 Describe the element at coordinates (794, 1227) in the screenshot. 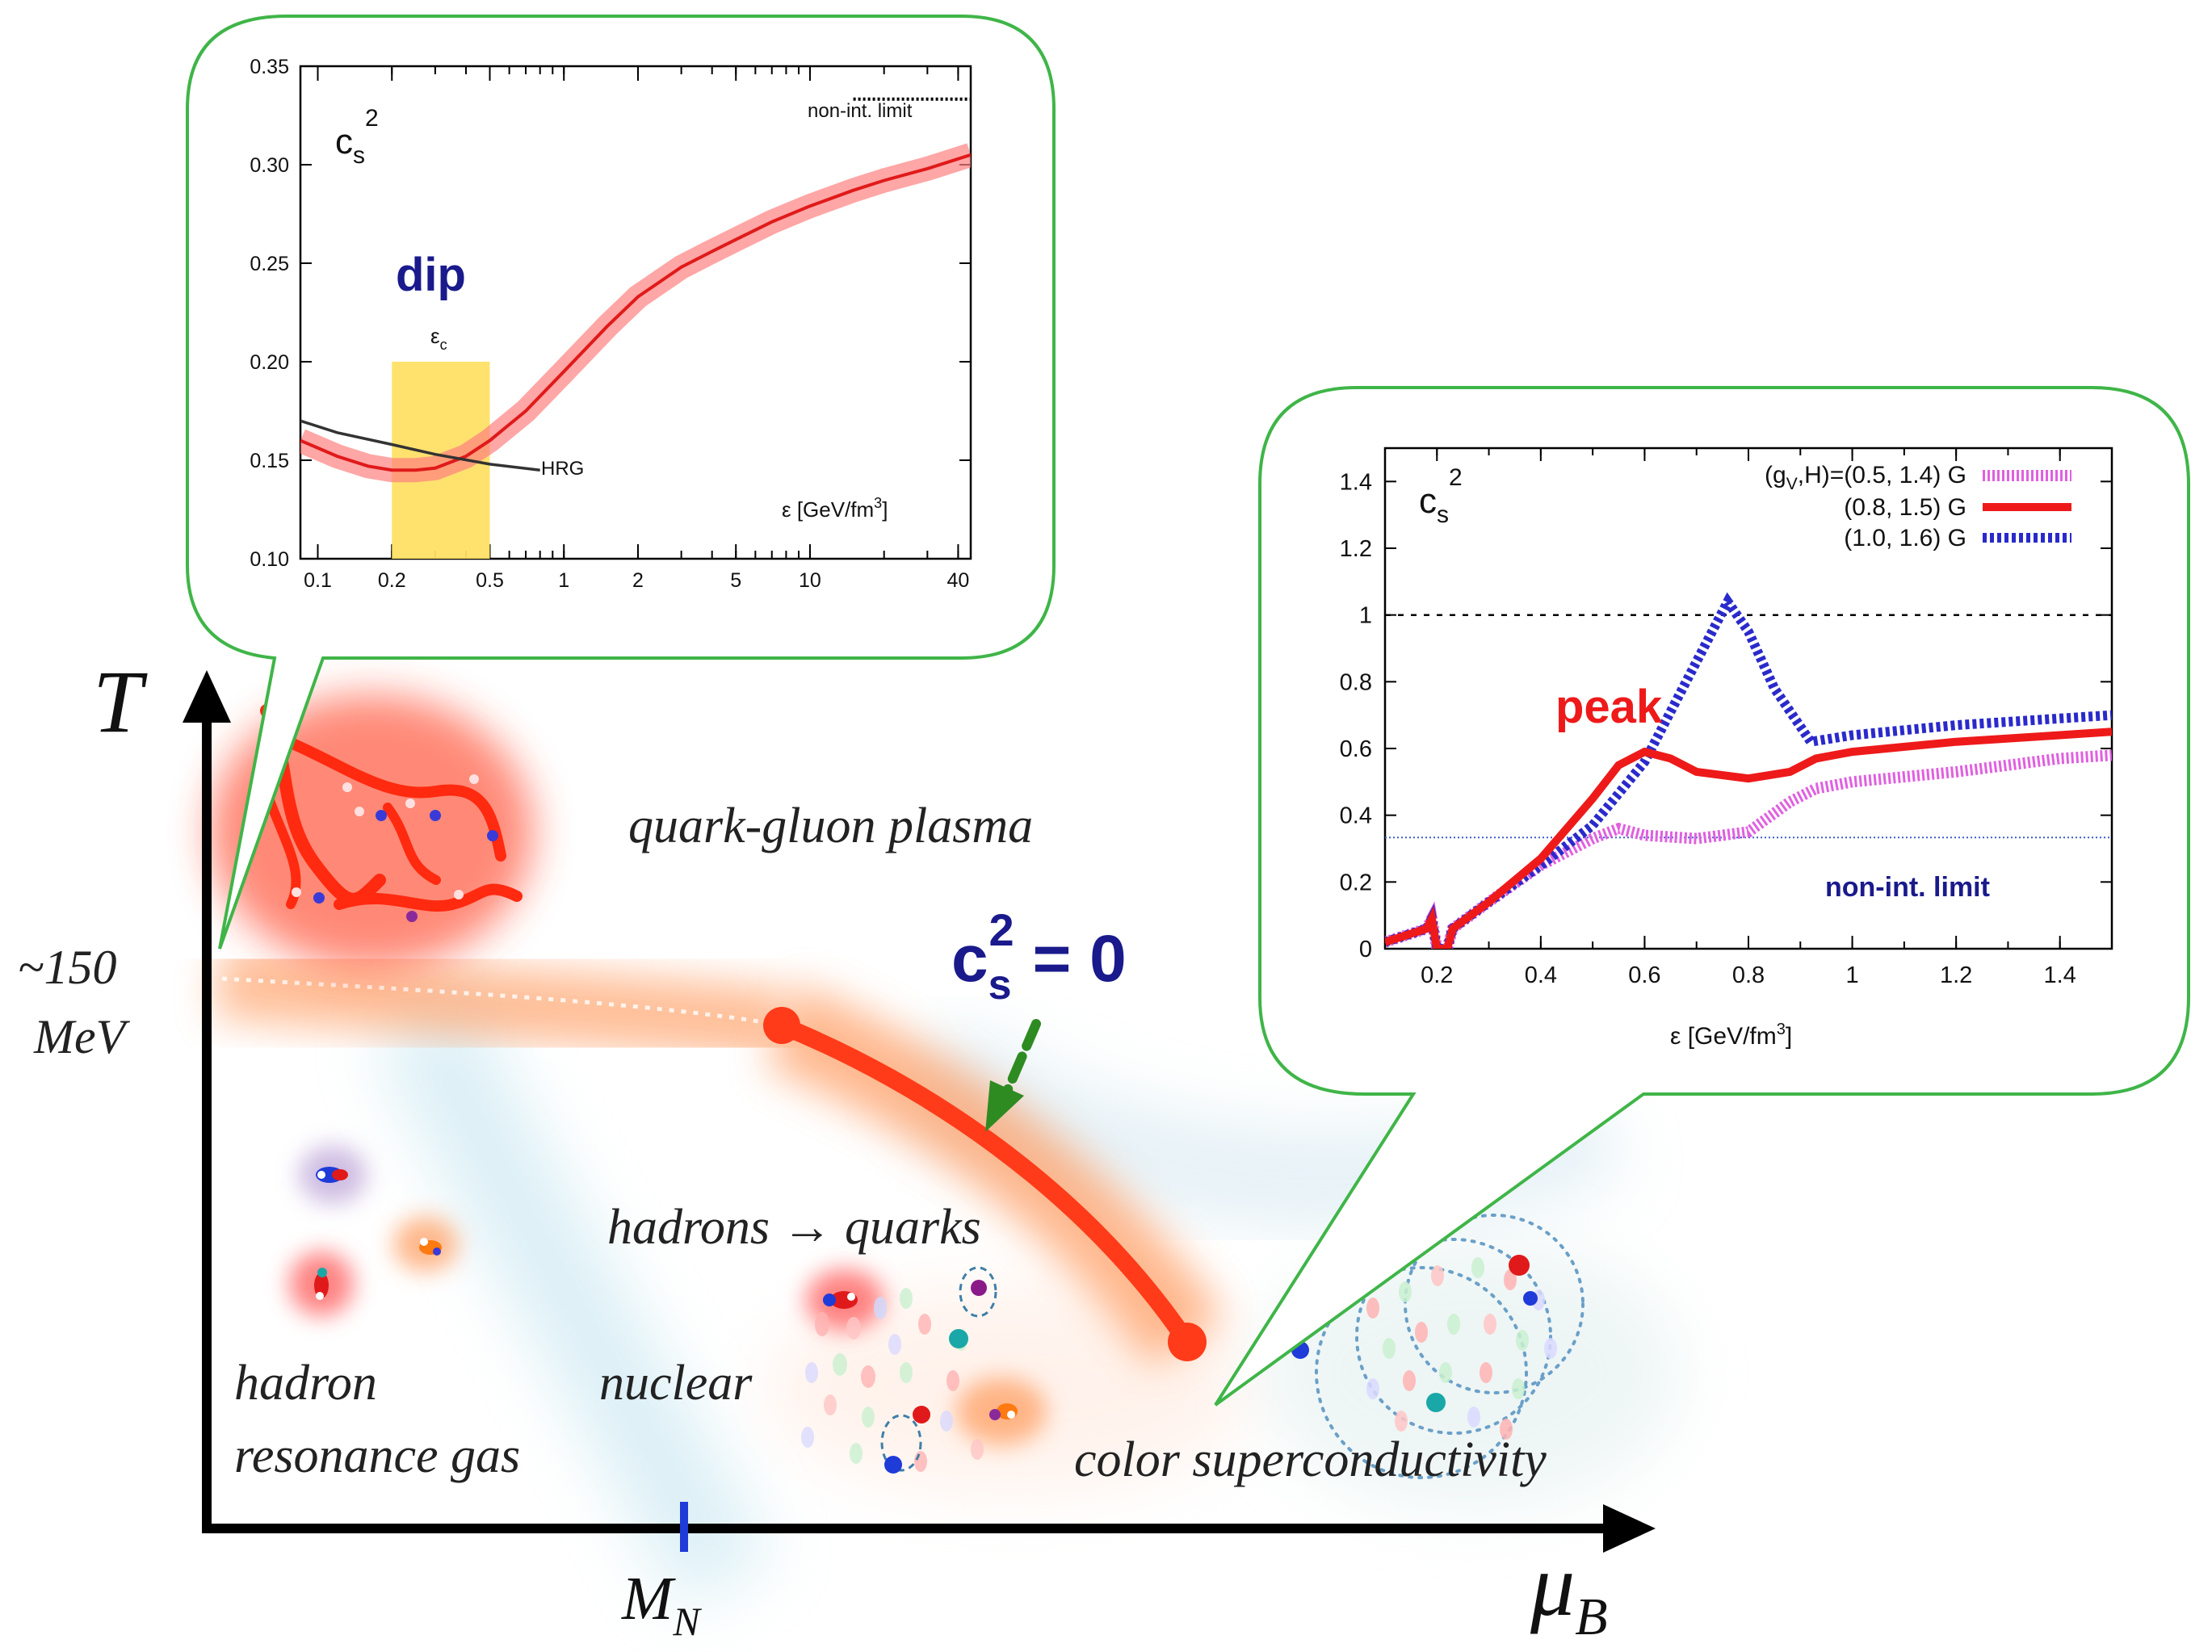

I see `transition-region-label: hadrons → quarks` at that location.